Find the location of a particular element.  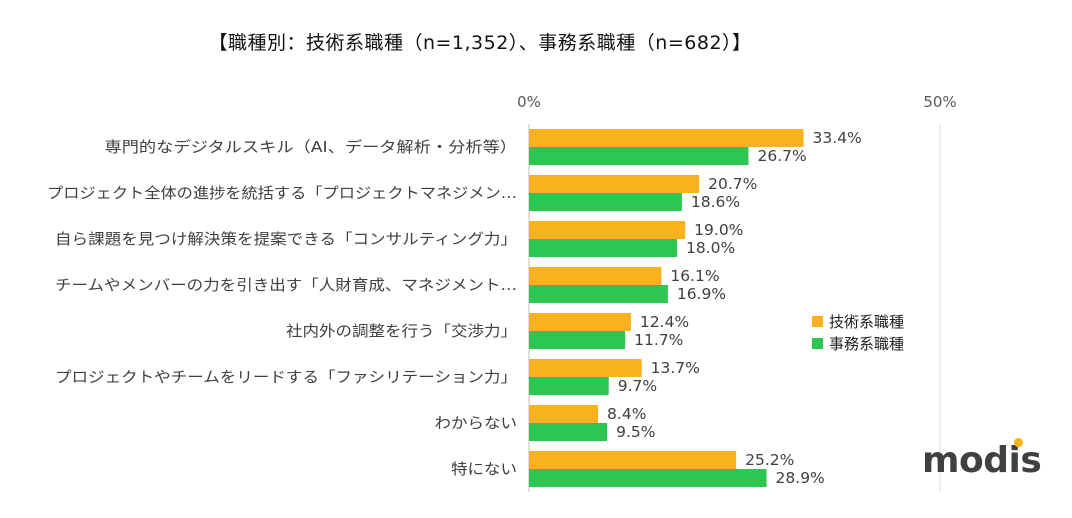

logo-text: modis is located at coordinates (982, 460).